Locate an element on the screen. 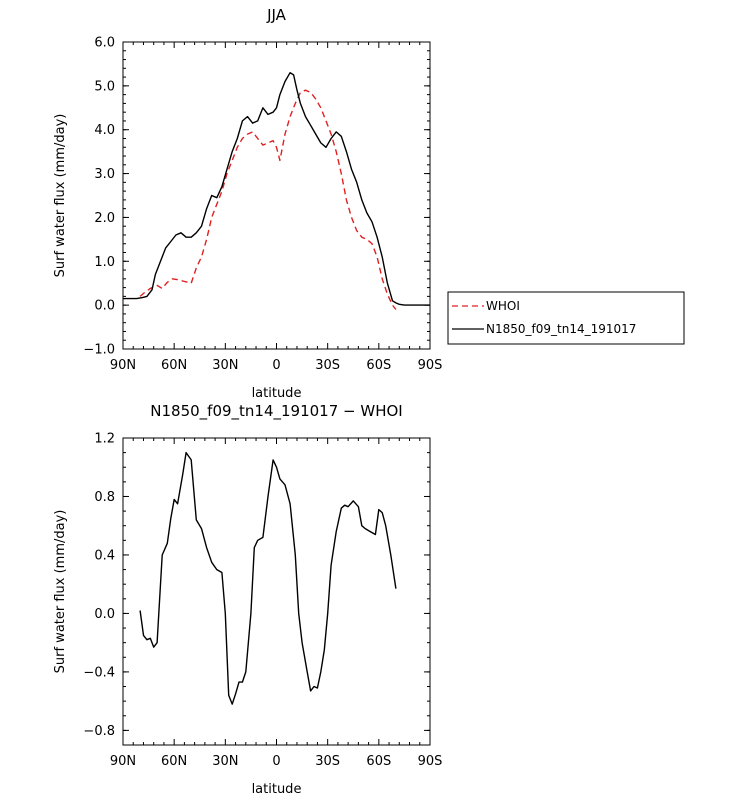 The image size is (732, 801). bottom-x-tick-label: 60N is located at coordinates (174, 761).